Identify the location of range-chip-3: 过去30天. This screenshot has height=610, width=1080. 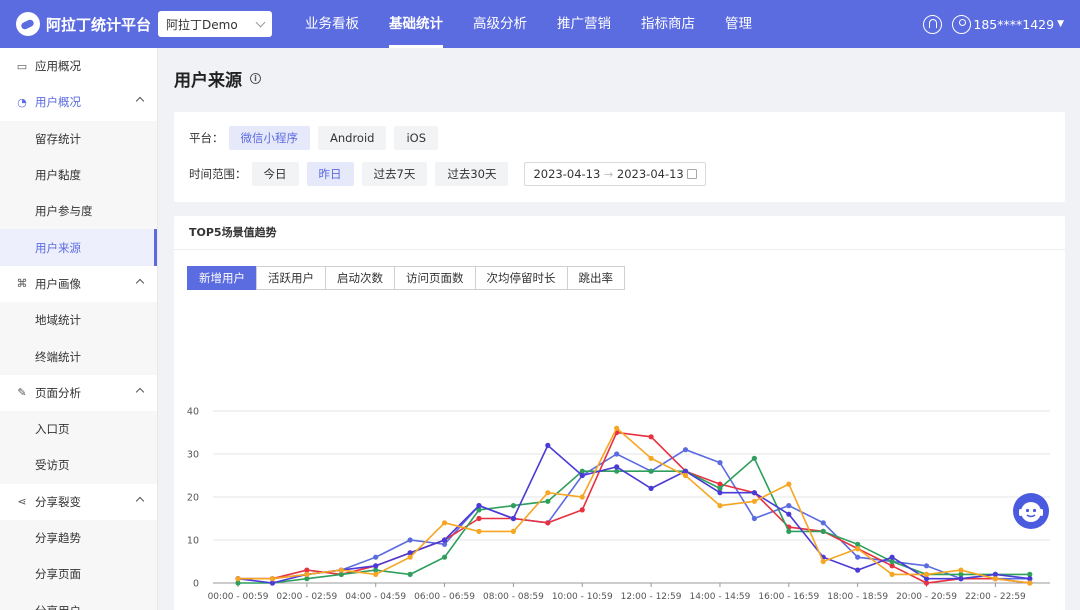
(472, 174).